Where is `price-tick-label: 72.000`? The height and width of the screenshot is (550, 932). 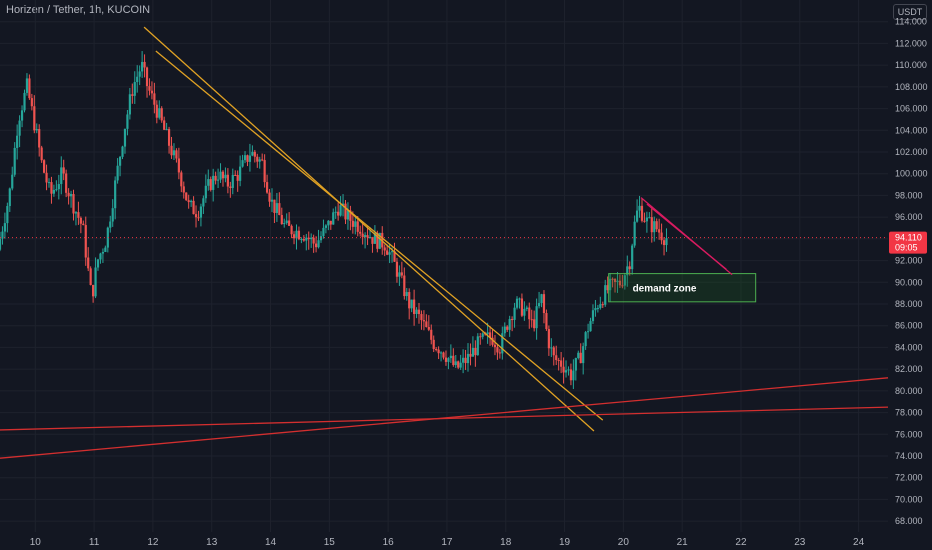
price-tick-label: 72.000 is located at coordinates (909, 478).